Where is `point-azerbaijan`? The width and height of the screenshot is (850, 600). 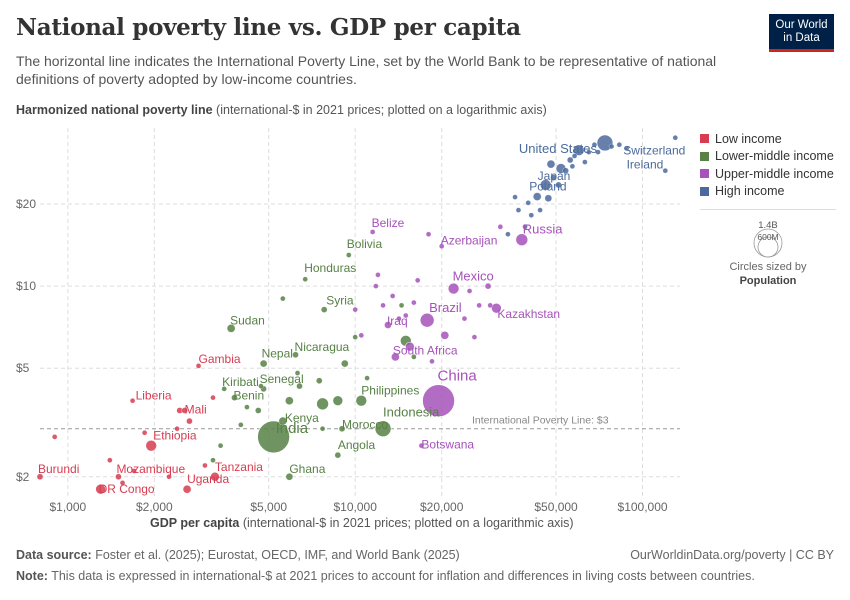
point-azerbaijan is located at coordinates (442, 246).